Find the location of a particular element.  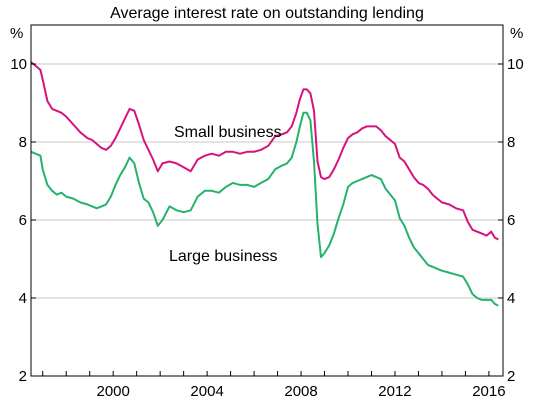

y-tick-label-right: 6 is located at coordinates (511, 220).